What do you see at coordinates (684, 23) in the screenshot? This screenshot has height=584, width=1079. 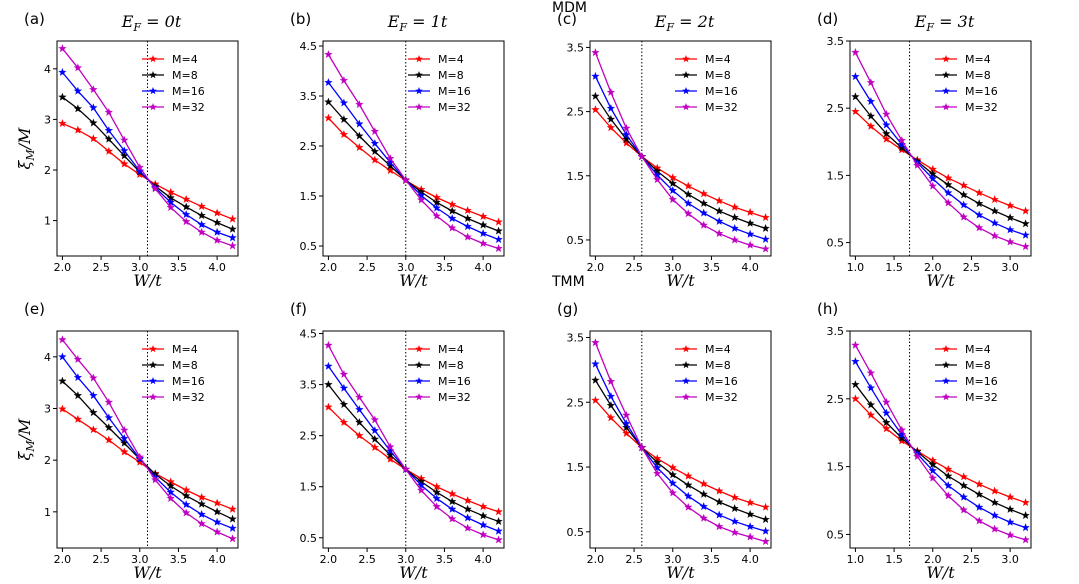 I see `panel-title: EF = 2t` at bounding box center [684, 23].